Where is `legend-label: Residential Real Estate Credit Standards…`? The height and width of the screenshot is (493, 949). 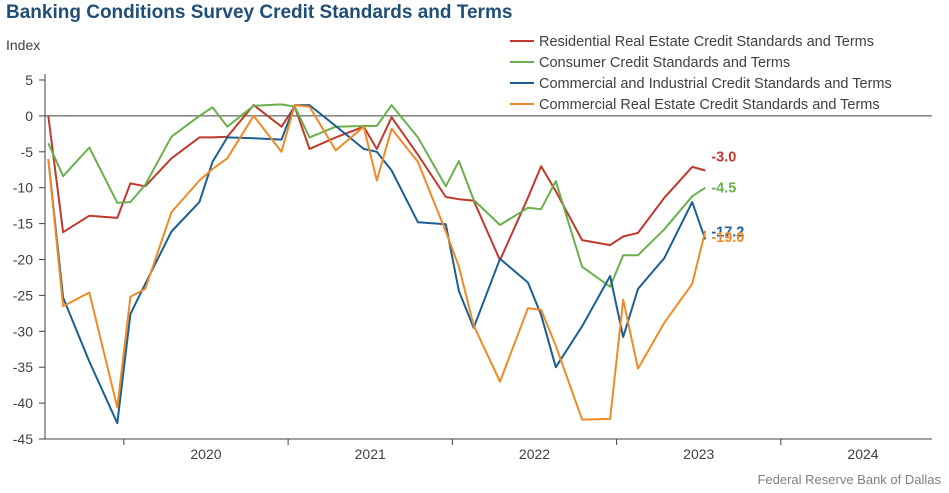
legend-label: Residential Real Estate Credit Standards… is located at coordinates (706, 42).